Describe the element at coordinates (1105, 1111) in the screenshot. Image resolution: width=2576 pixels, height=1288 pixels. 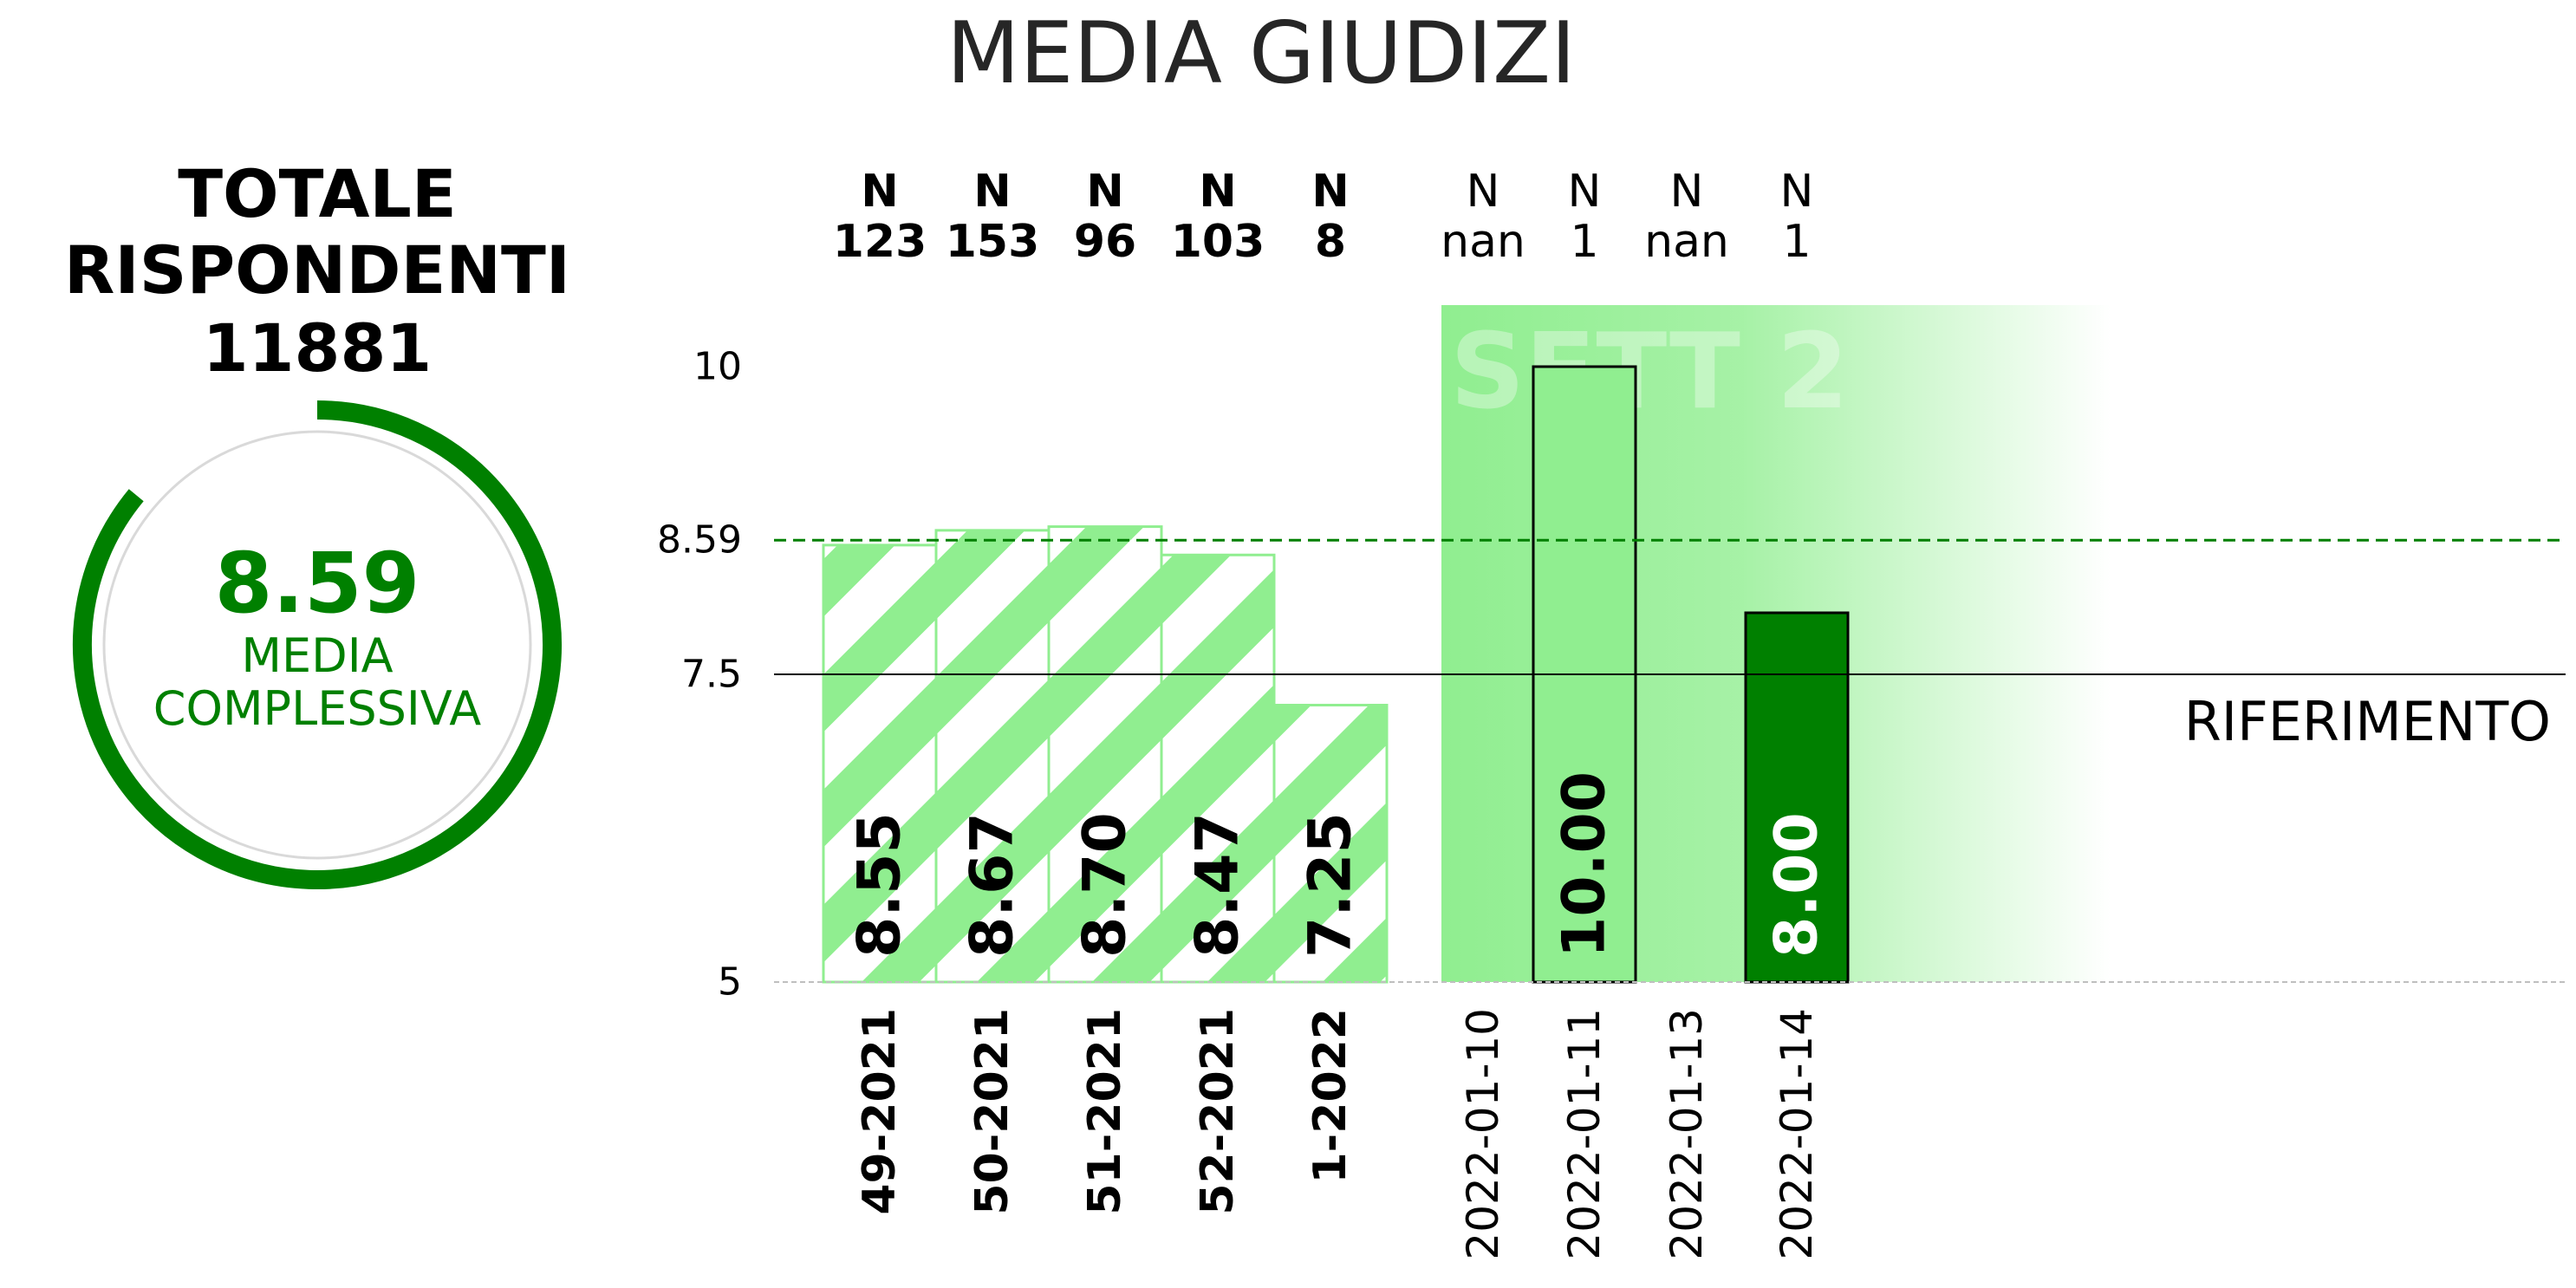
I see `x-tick-label: 51-2021` at that location.